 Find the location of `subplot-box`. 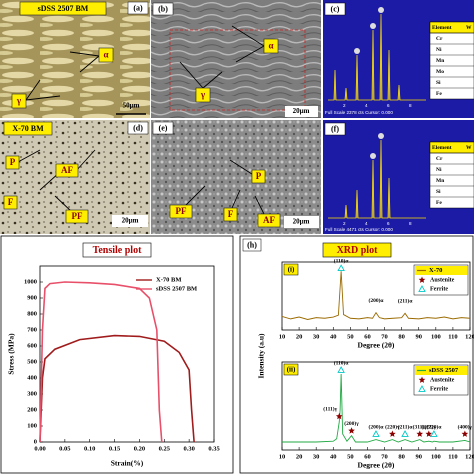

subplot-box is located at coordinates (291, 369).